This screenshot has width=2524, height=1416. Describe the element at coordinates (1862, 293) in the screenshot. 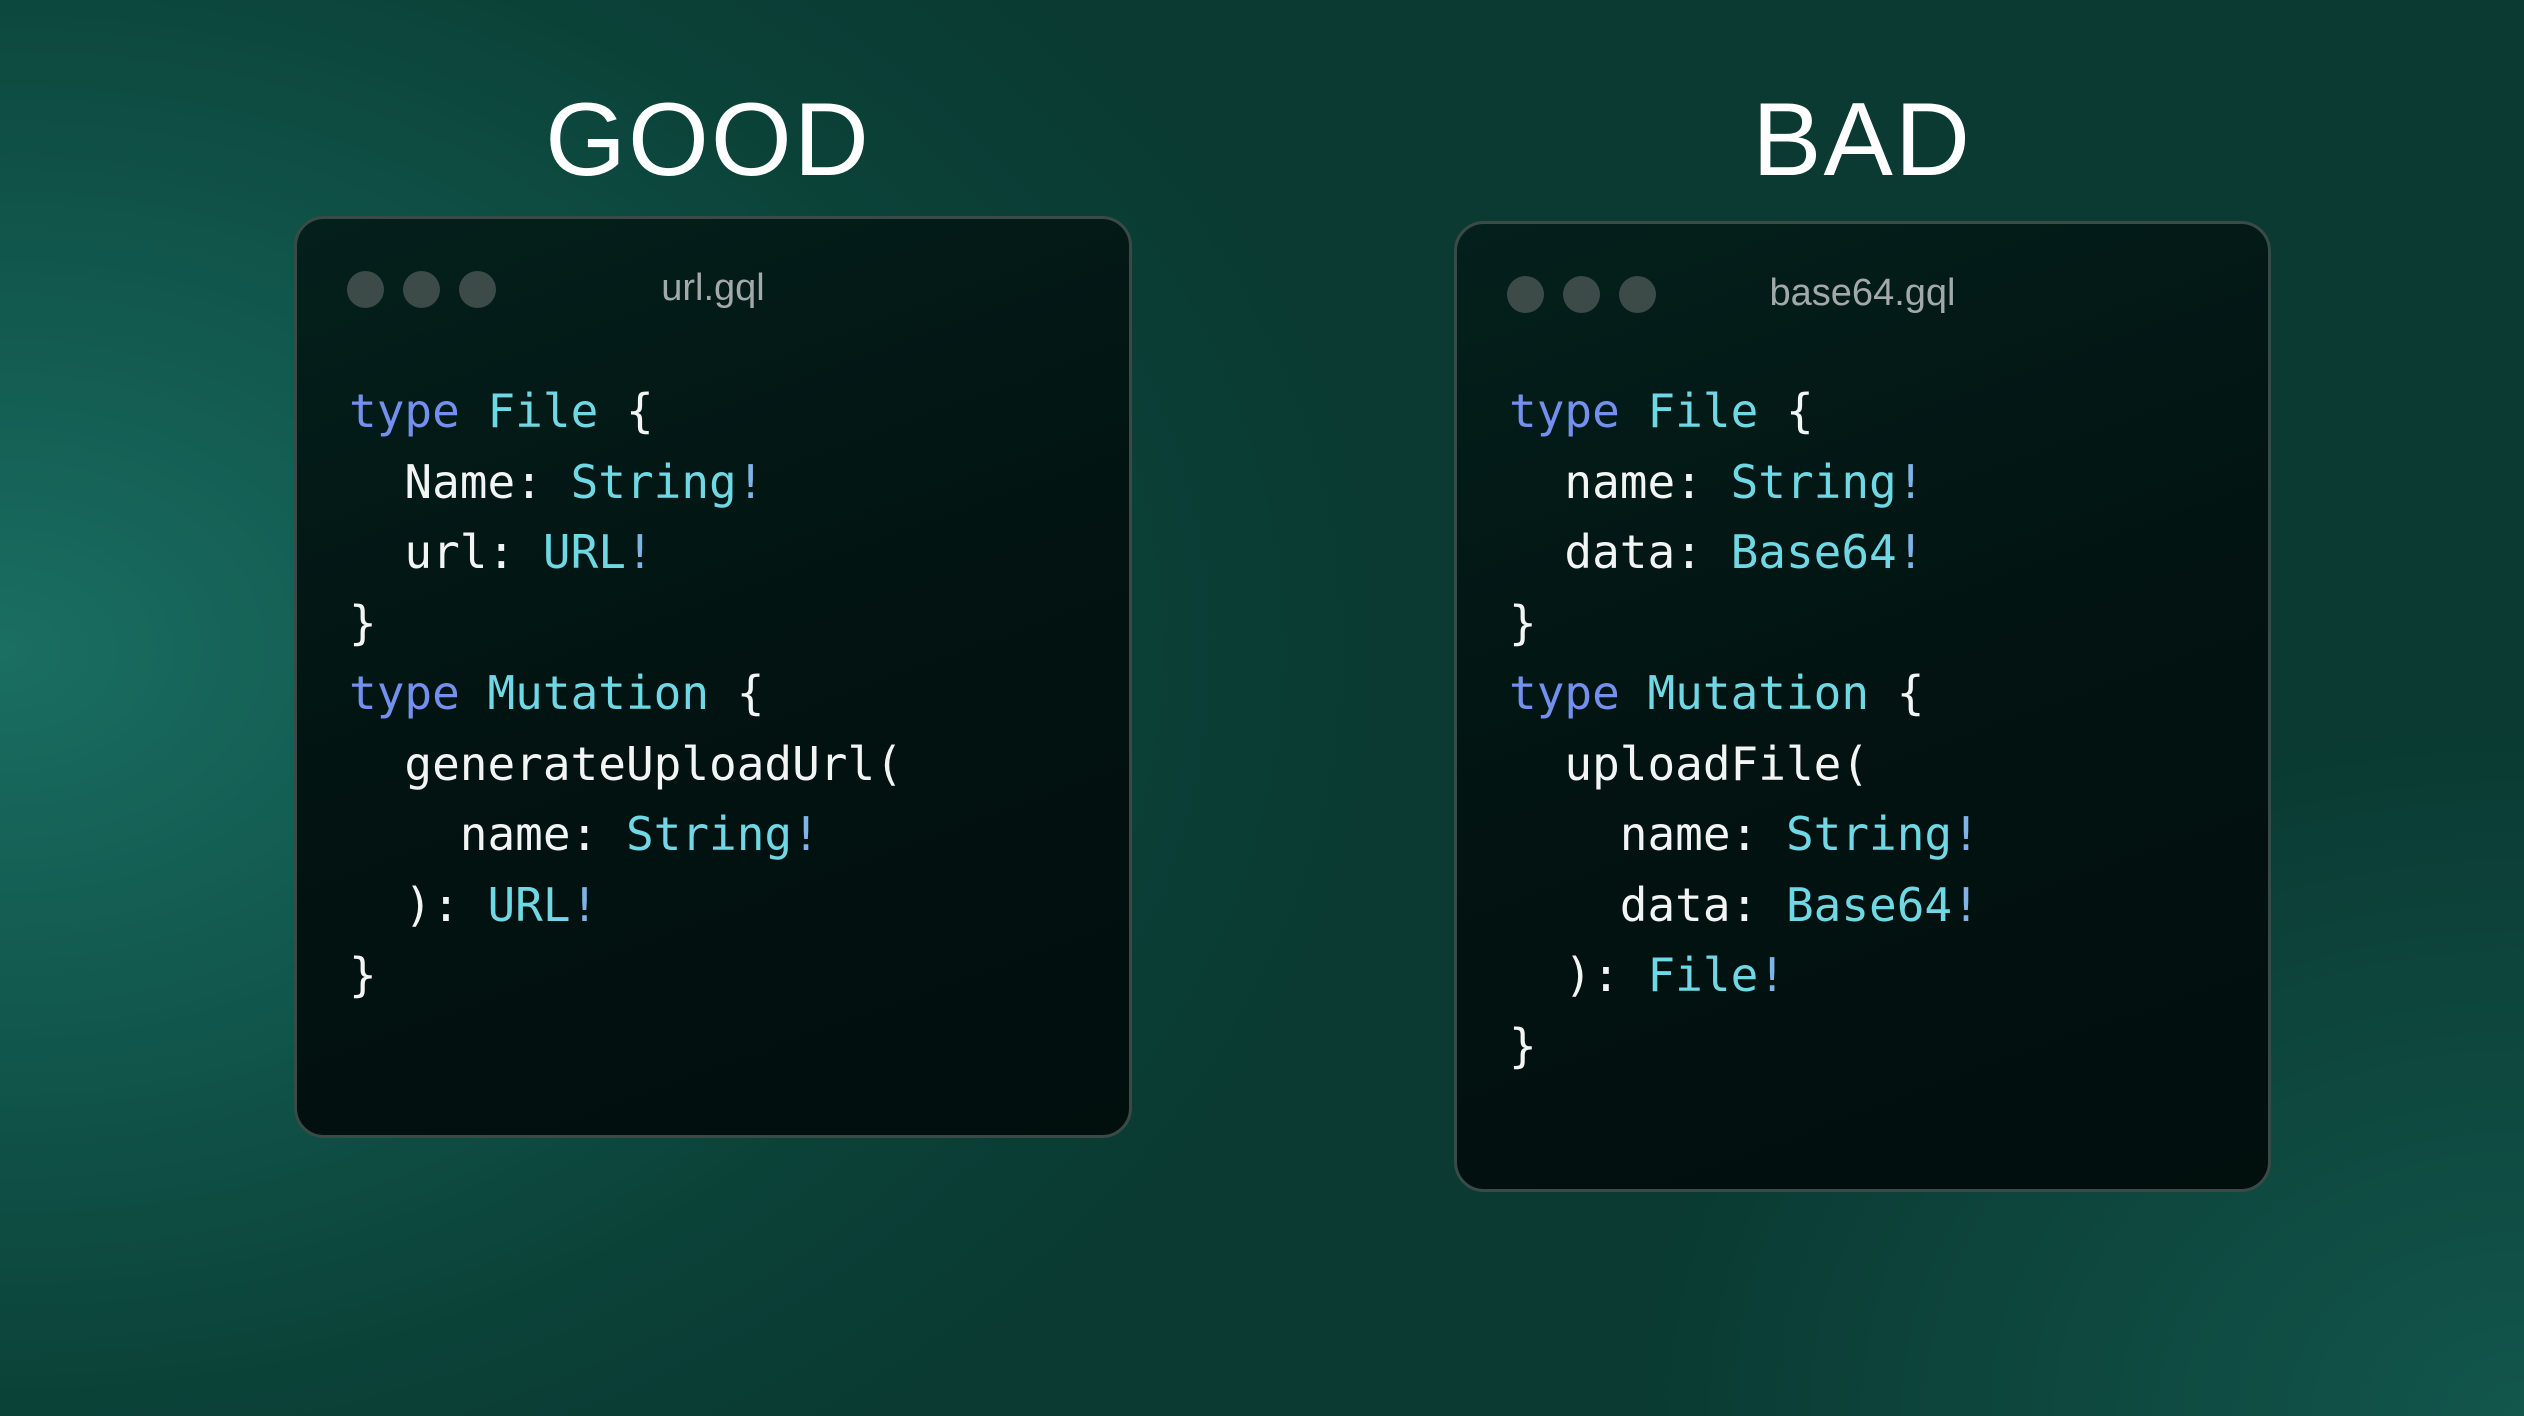

I see `filename: base64.gql` at that location.